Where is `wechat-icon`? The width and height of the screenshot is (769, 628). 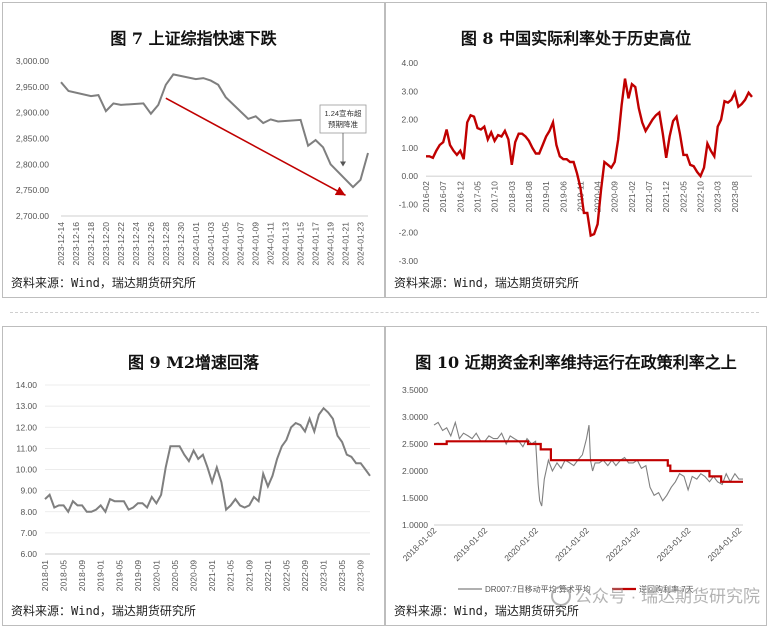
wechat-icon is located at coordinates (560, 596).